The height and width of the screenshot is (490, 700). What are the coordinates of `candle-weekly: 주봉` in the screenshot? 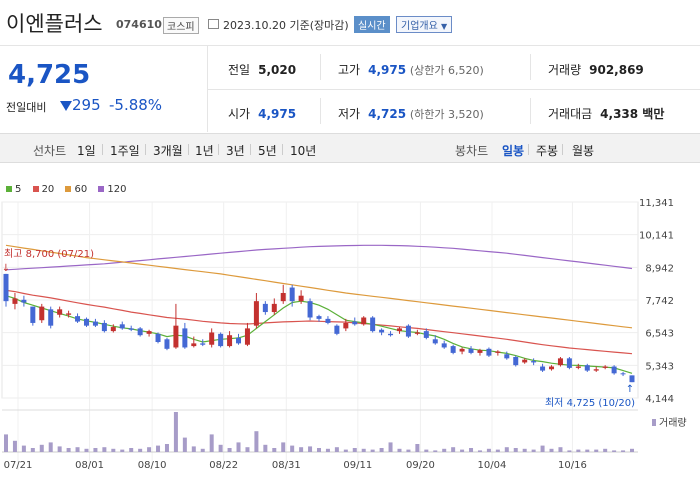 It's located at (547, 151).